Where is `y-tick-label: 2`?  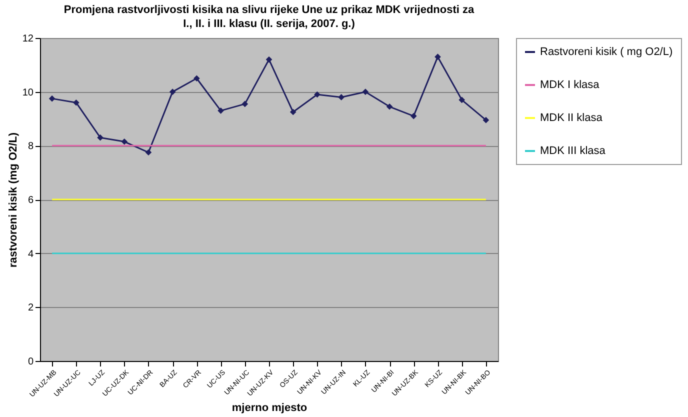
y-tick-label: 2 is located at coordinates (31, 308).